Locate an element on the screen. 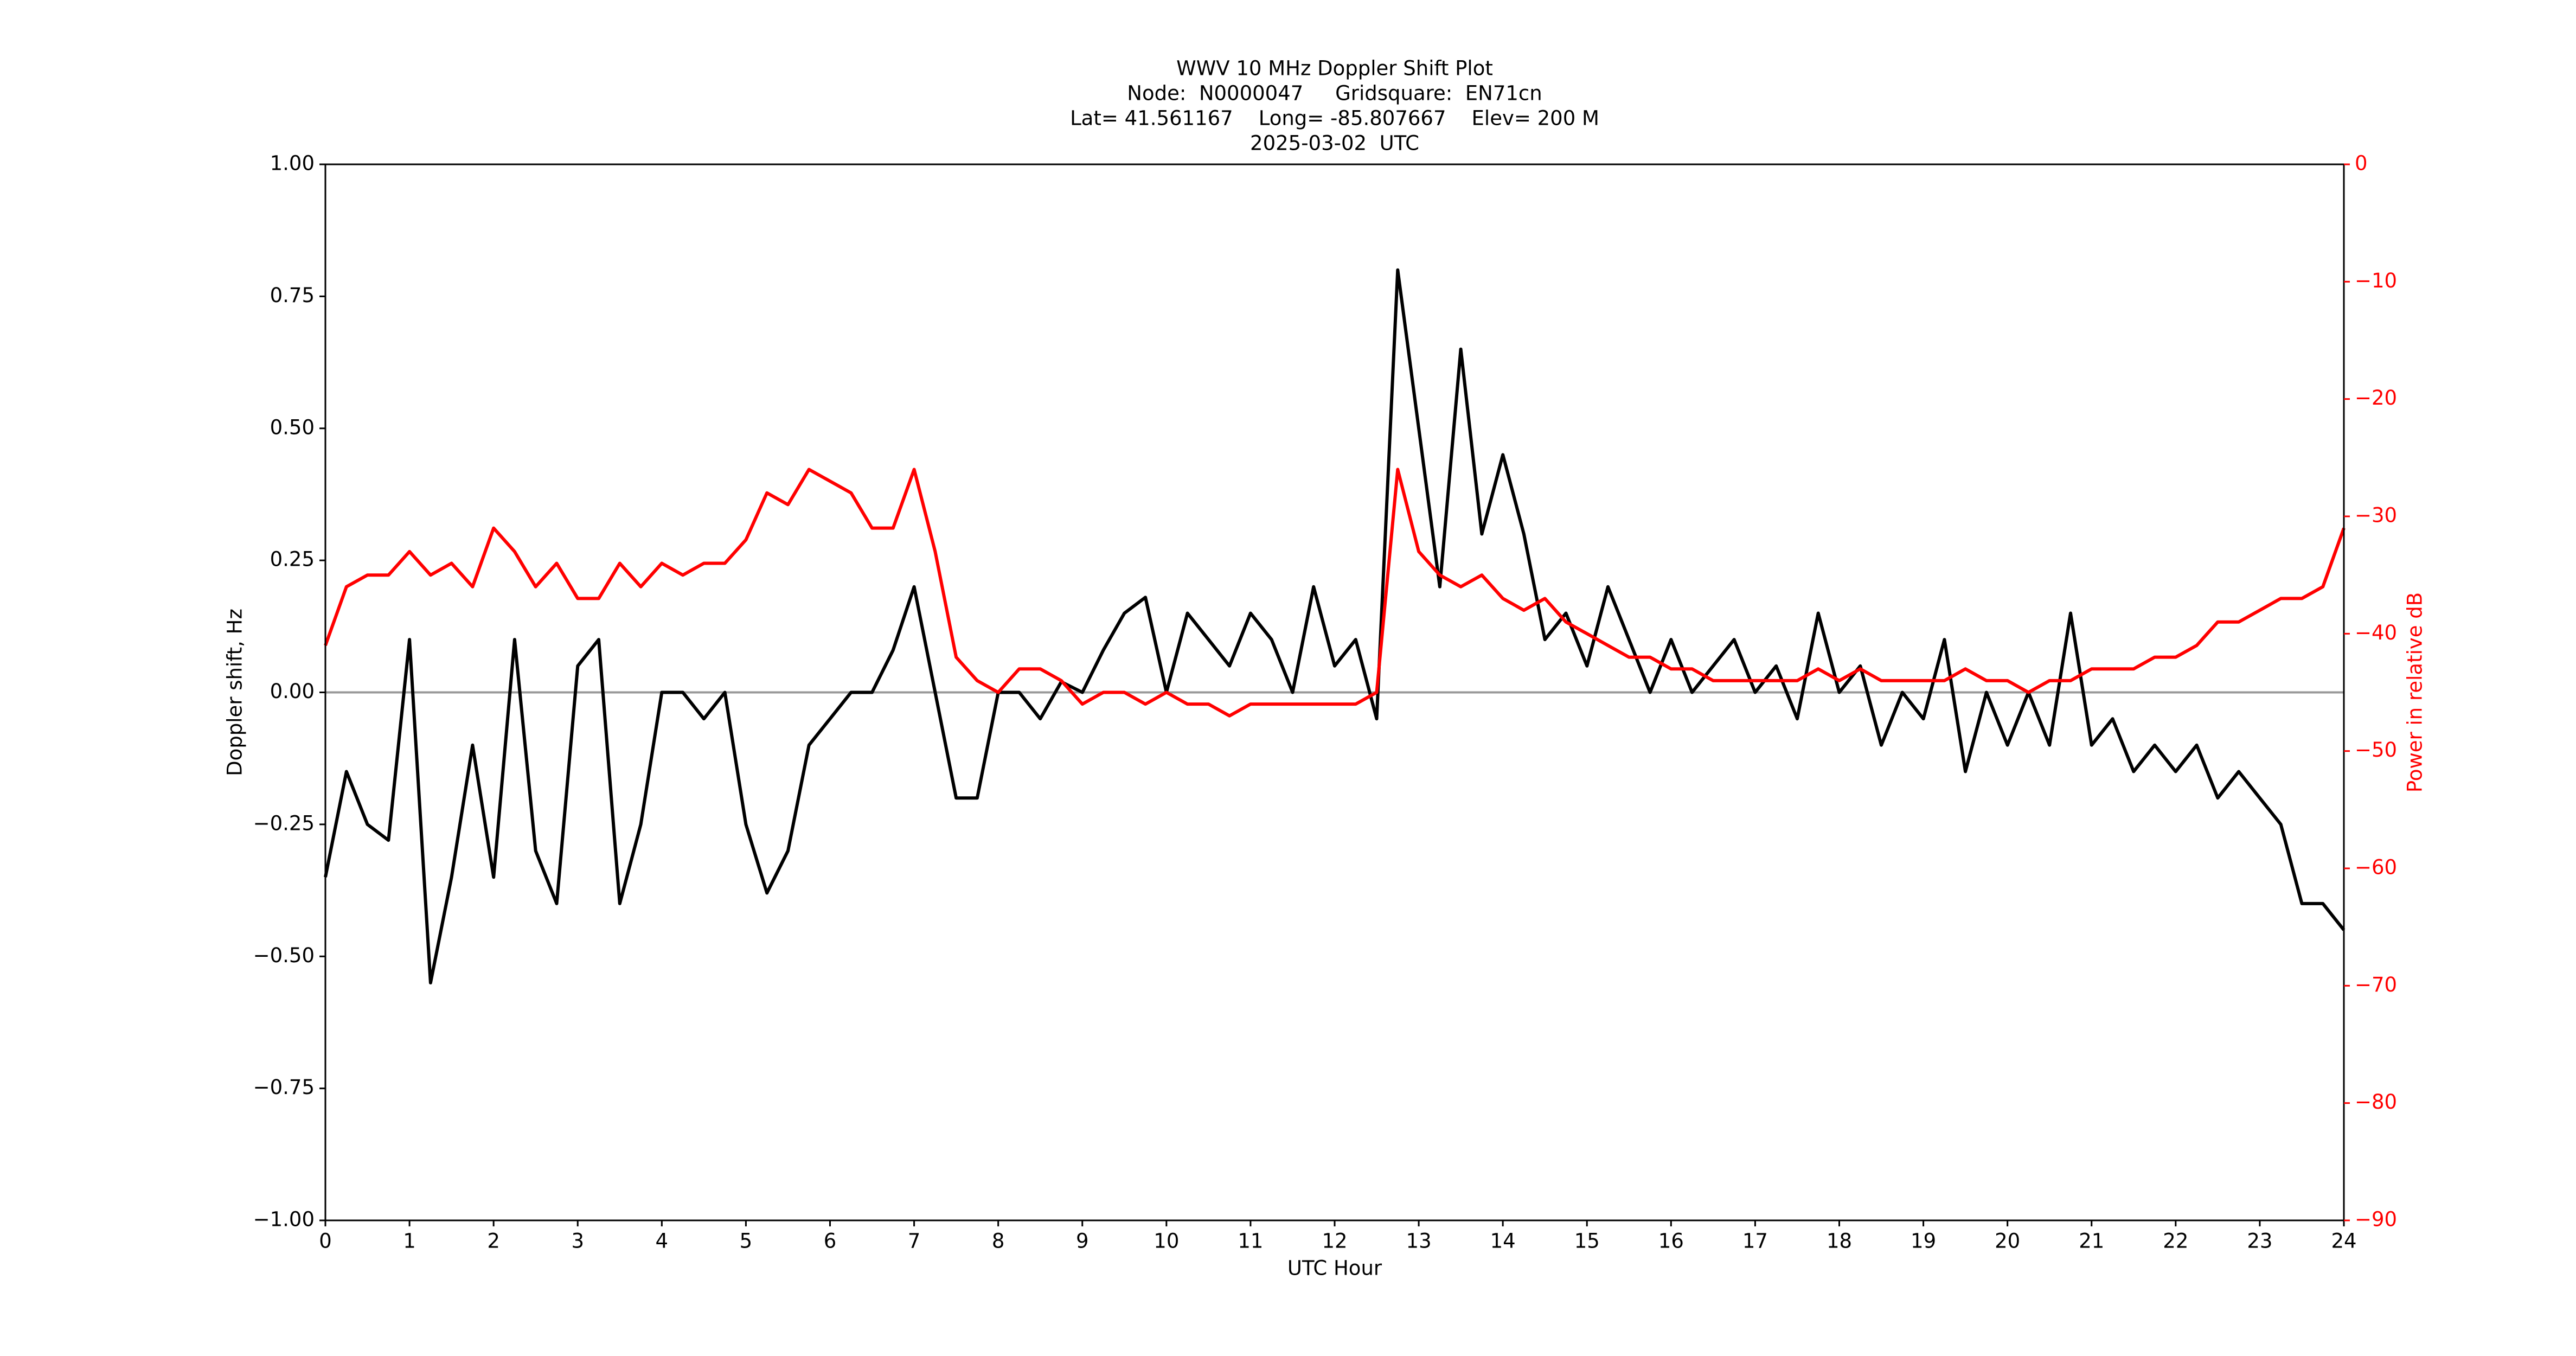 The width and height of the screenshot is (2576, 1356). x-tick-label: 7 is located at coordinates (914, 1241).